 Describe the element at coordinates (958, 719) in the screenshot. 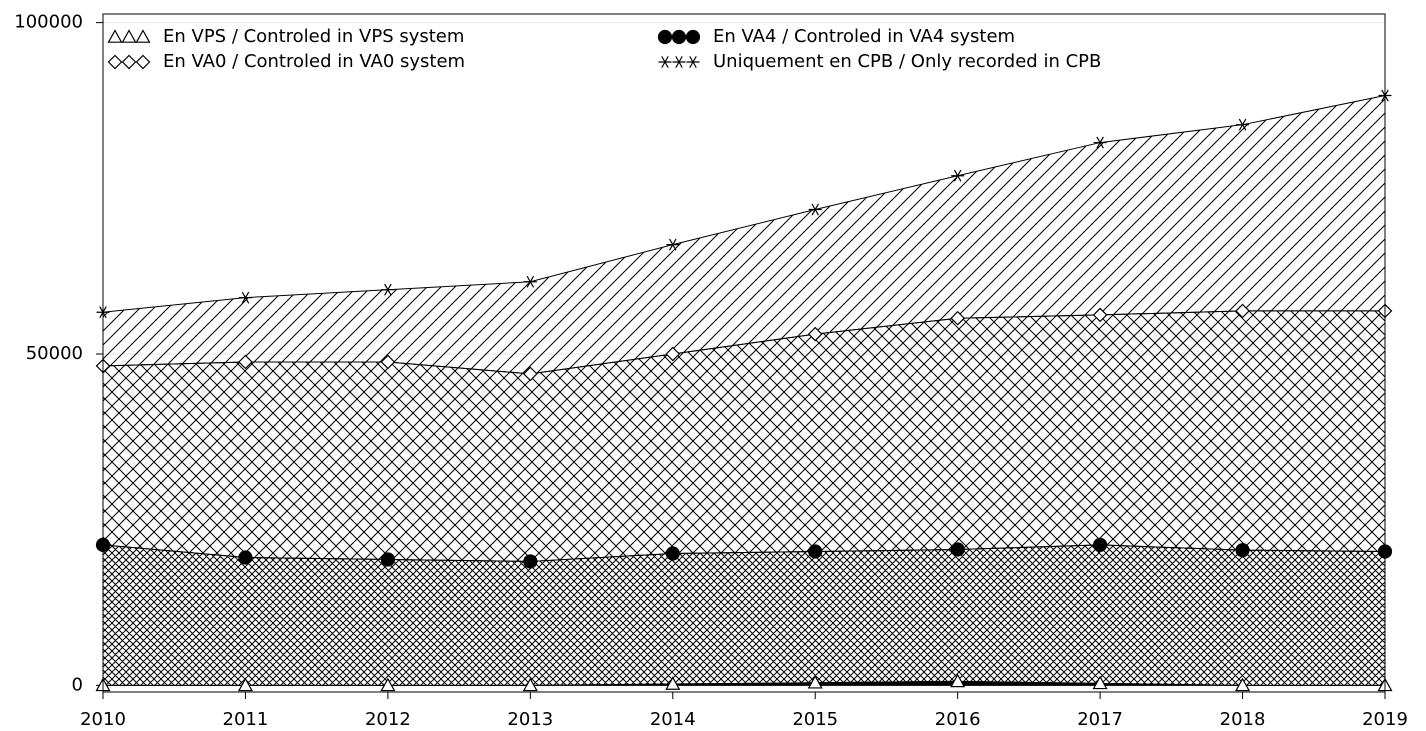

I see `x-tick-label: 2016` at that location.